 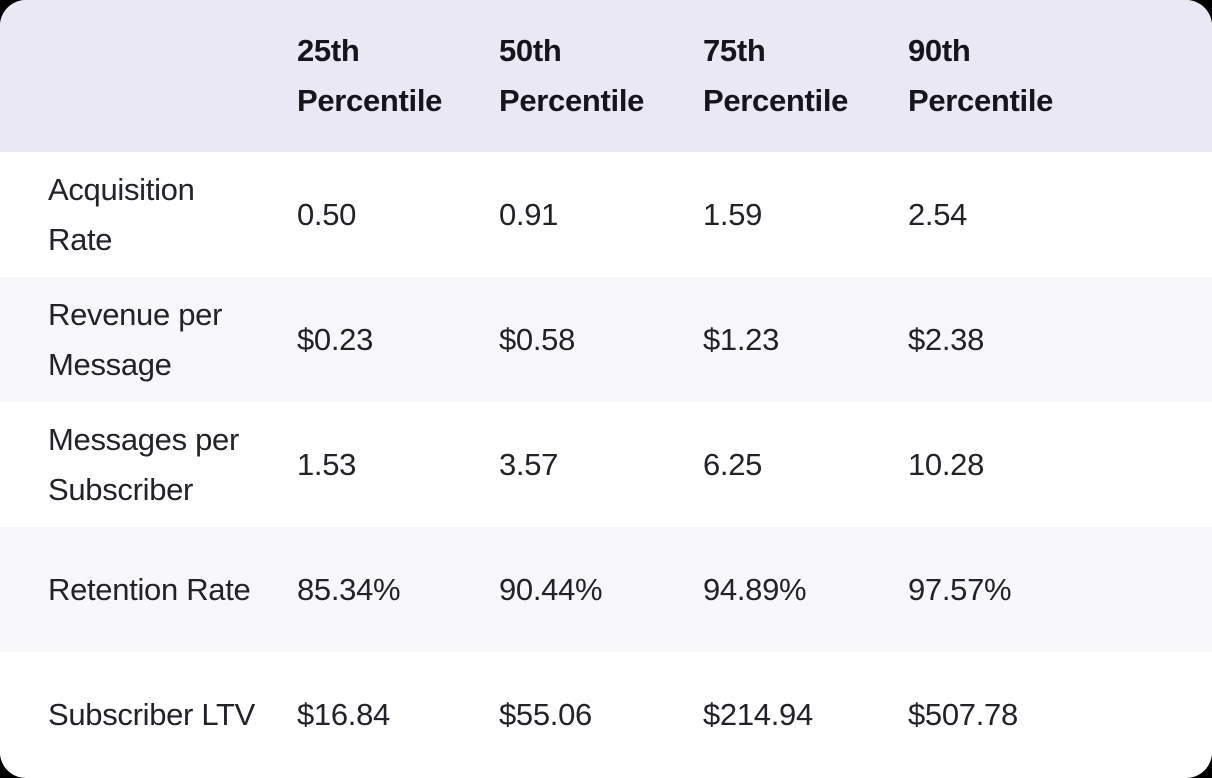 What do you see at coordinates (121, 489) in the screenshot?
I see `row-label-line: Subscriber` at bounding box center [121, 489].